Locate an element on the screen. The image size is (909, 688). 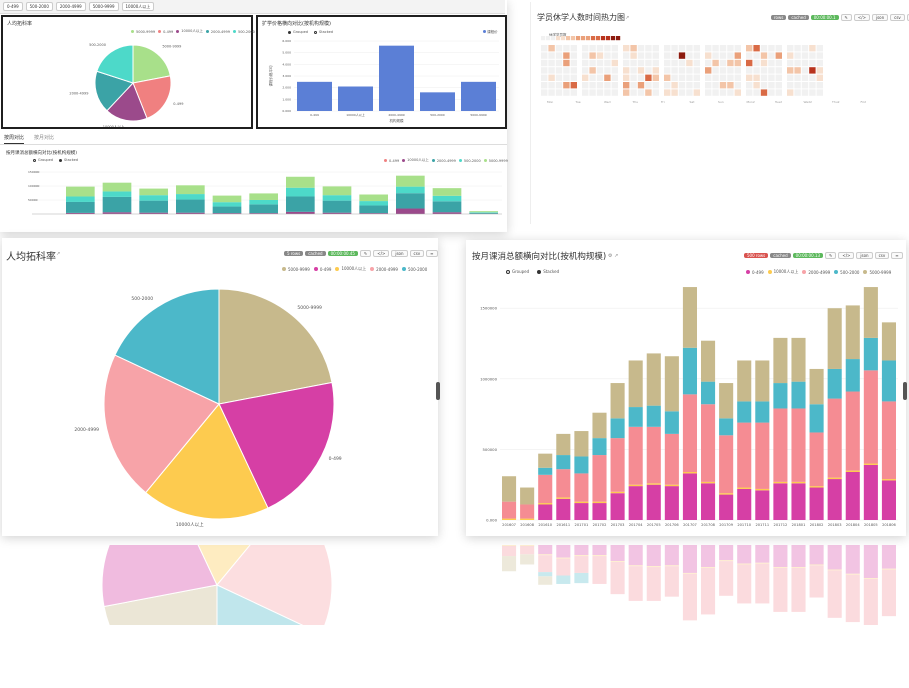
big-pie-title-icons: ⚙ ↗ is located at coordinates (55, 254).